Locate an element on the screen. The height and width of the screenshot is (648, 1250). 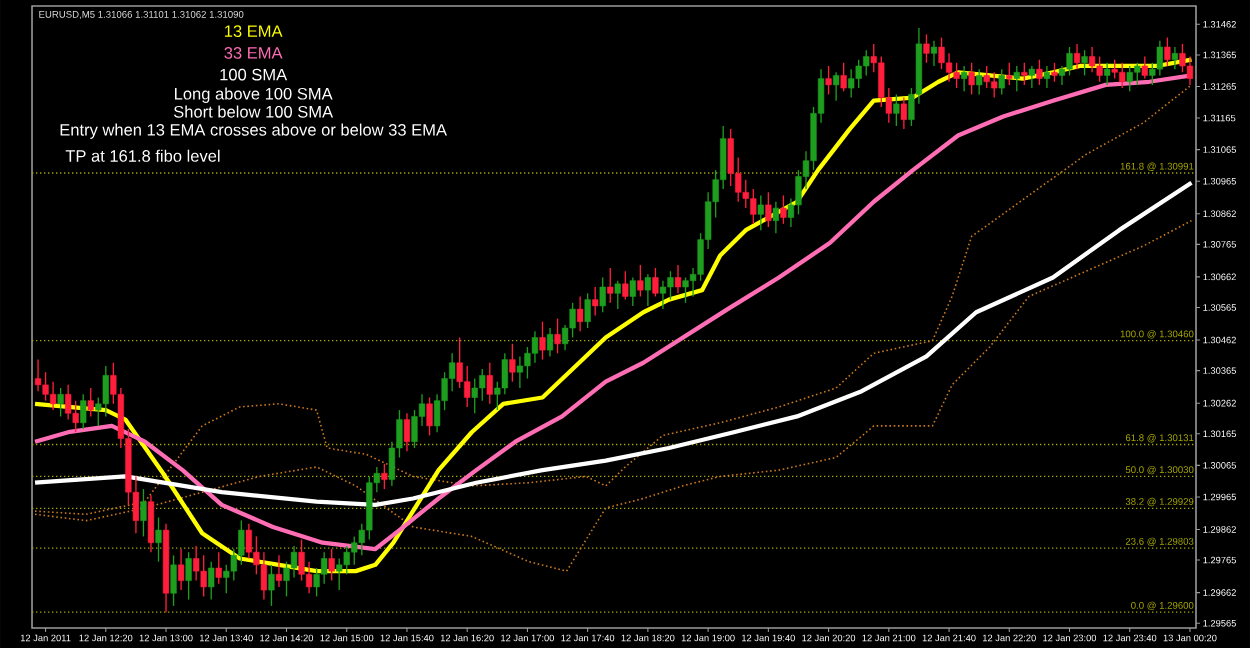
annotation: TP at 161.8 fibo level is located at coordinates (142, 155).